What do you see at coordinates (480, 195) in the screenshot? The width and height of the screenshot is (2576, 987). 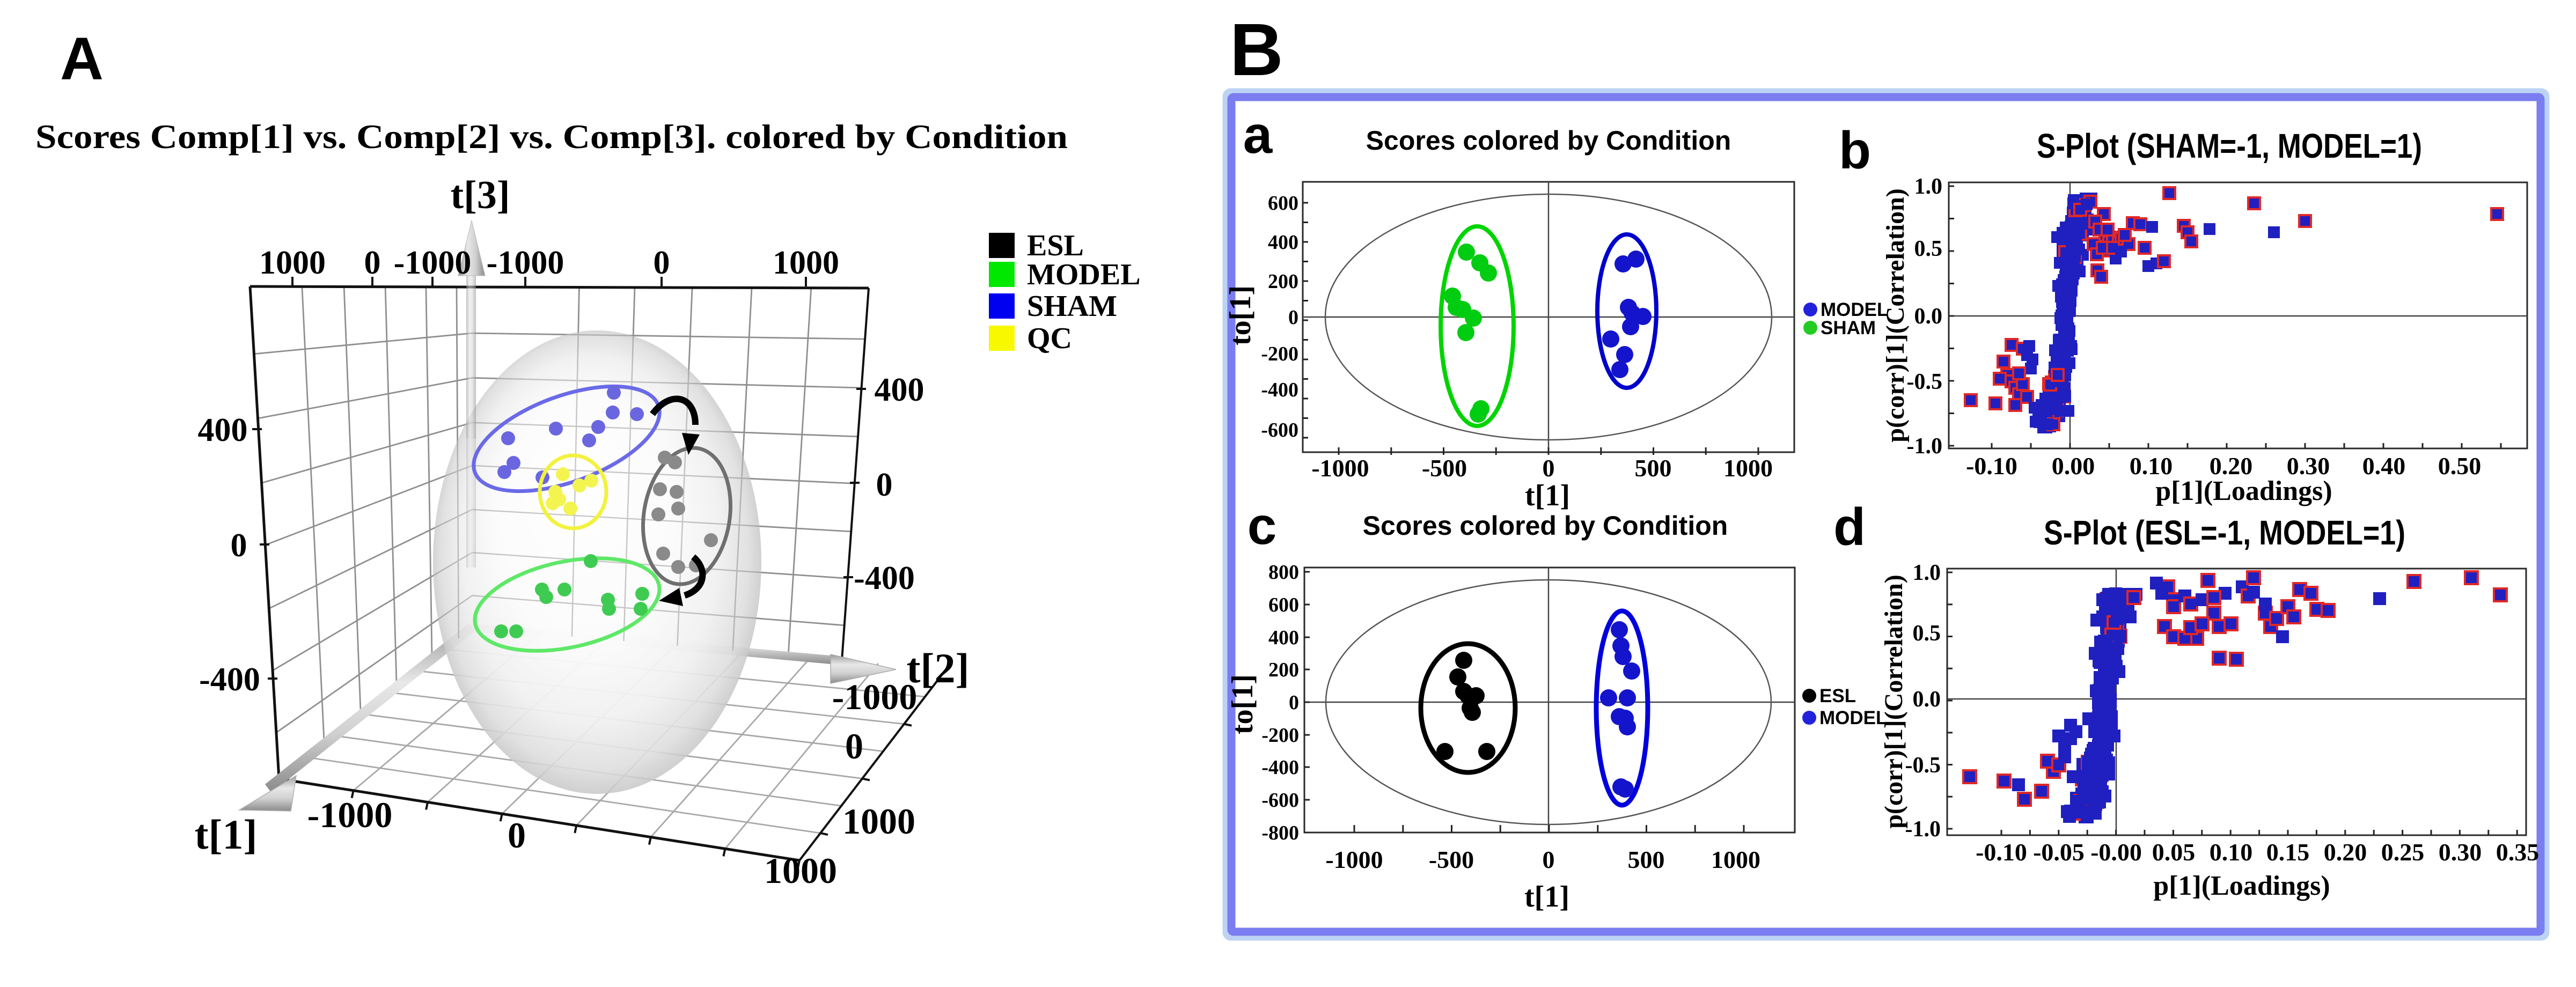 I see `svg-text: t[3]` at bounding box center [480, 195].